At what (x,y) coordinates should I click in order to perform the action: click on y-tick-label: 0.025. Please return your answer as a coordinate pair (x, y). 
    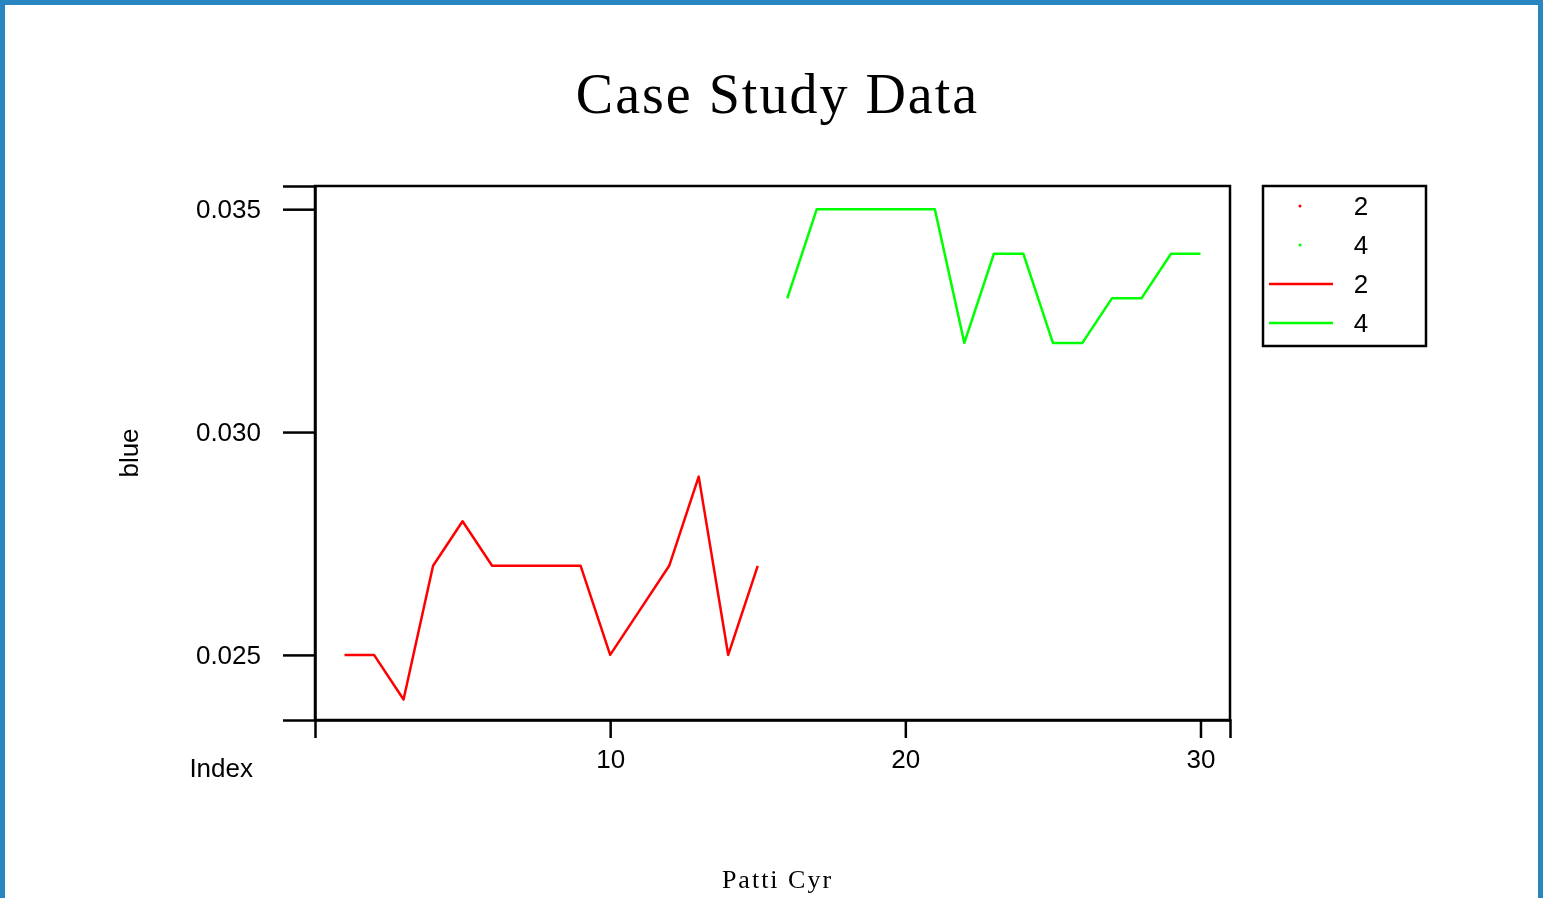
    Looking at the image, I should click on (228, 654).